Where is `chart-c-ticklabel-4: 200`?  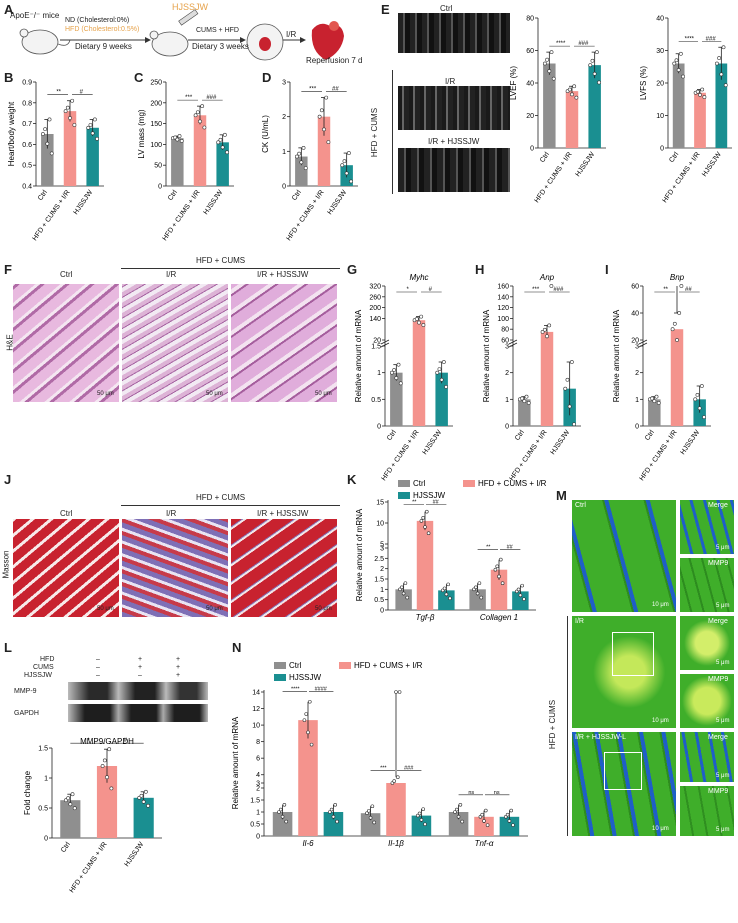
chart-c-ticklabel-4: 200 is located at coordinates (156, 103).